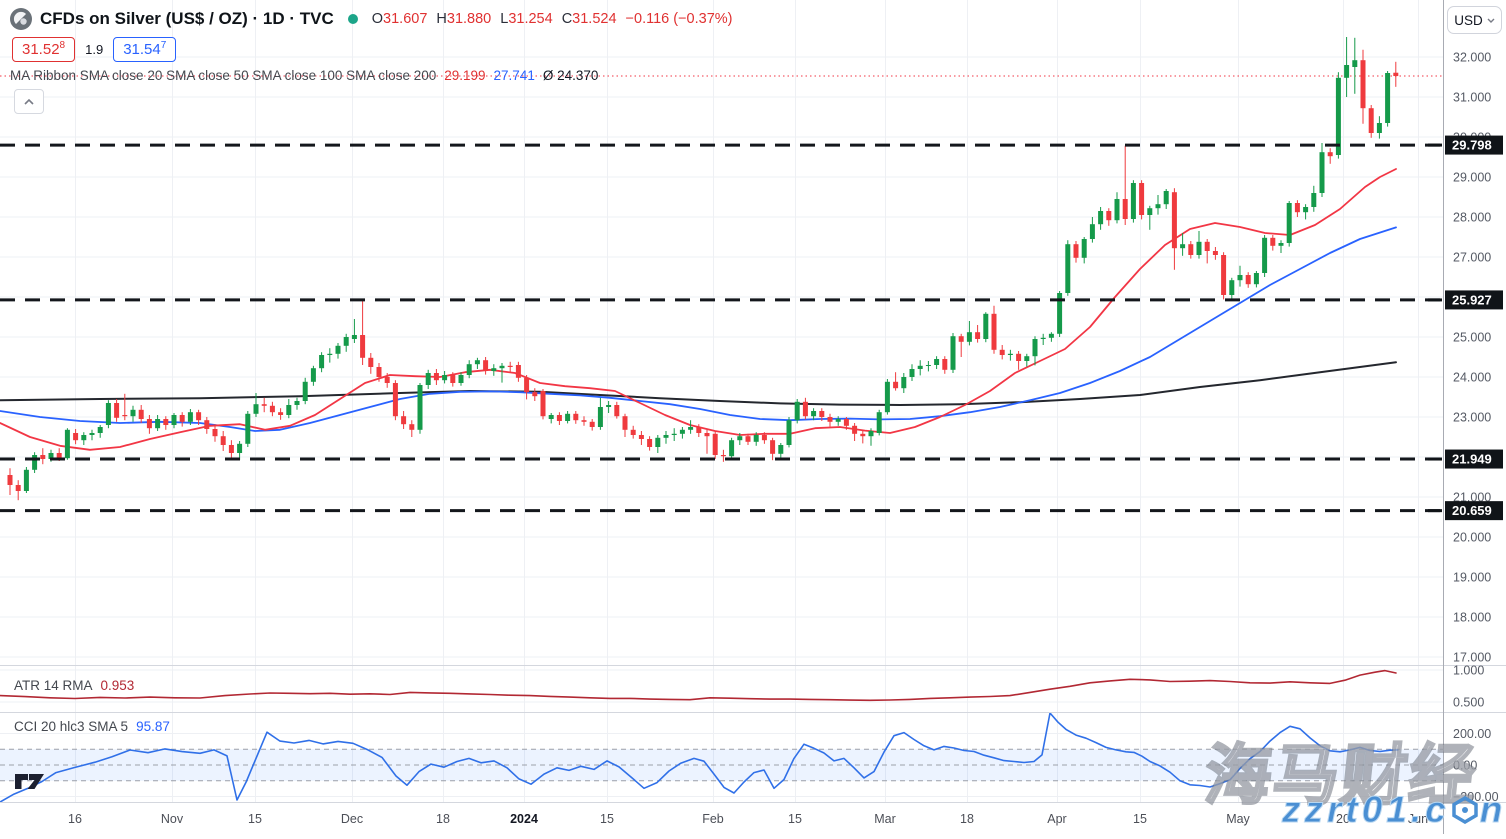 This screenshot has width=1506, height=839. Describe the element at coordinates (187, 18) in the screenshot. I see `symbol-title: CFDs on Silver (US$ / OZ) · 1D · TVC` at that location.